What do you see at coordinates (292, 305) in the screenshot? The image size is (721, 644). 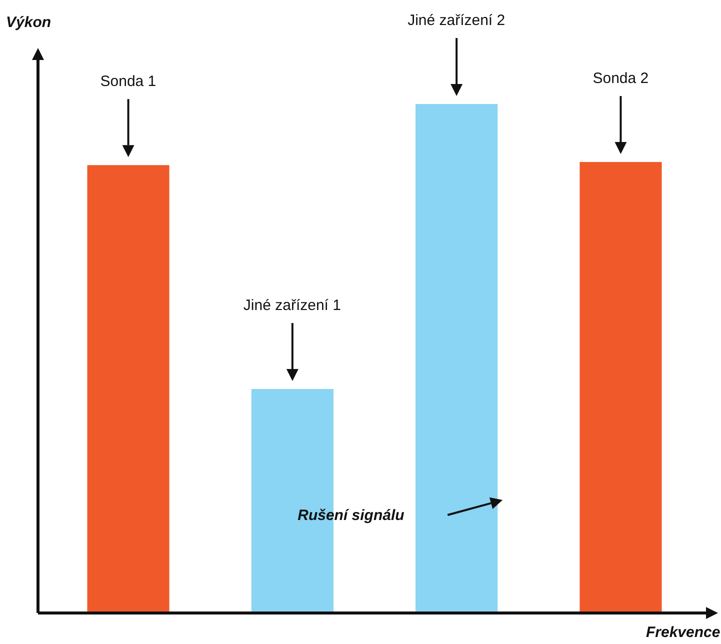 I see `annotation: Jiné zařízení 1` at bounding box center [292, 305].